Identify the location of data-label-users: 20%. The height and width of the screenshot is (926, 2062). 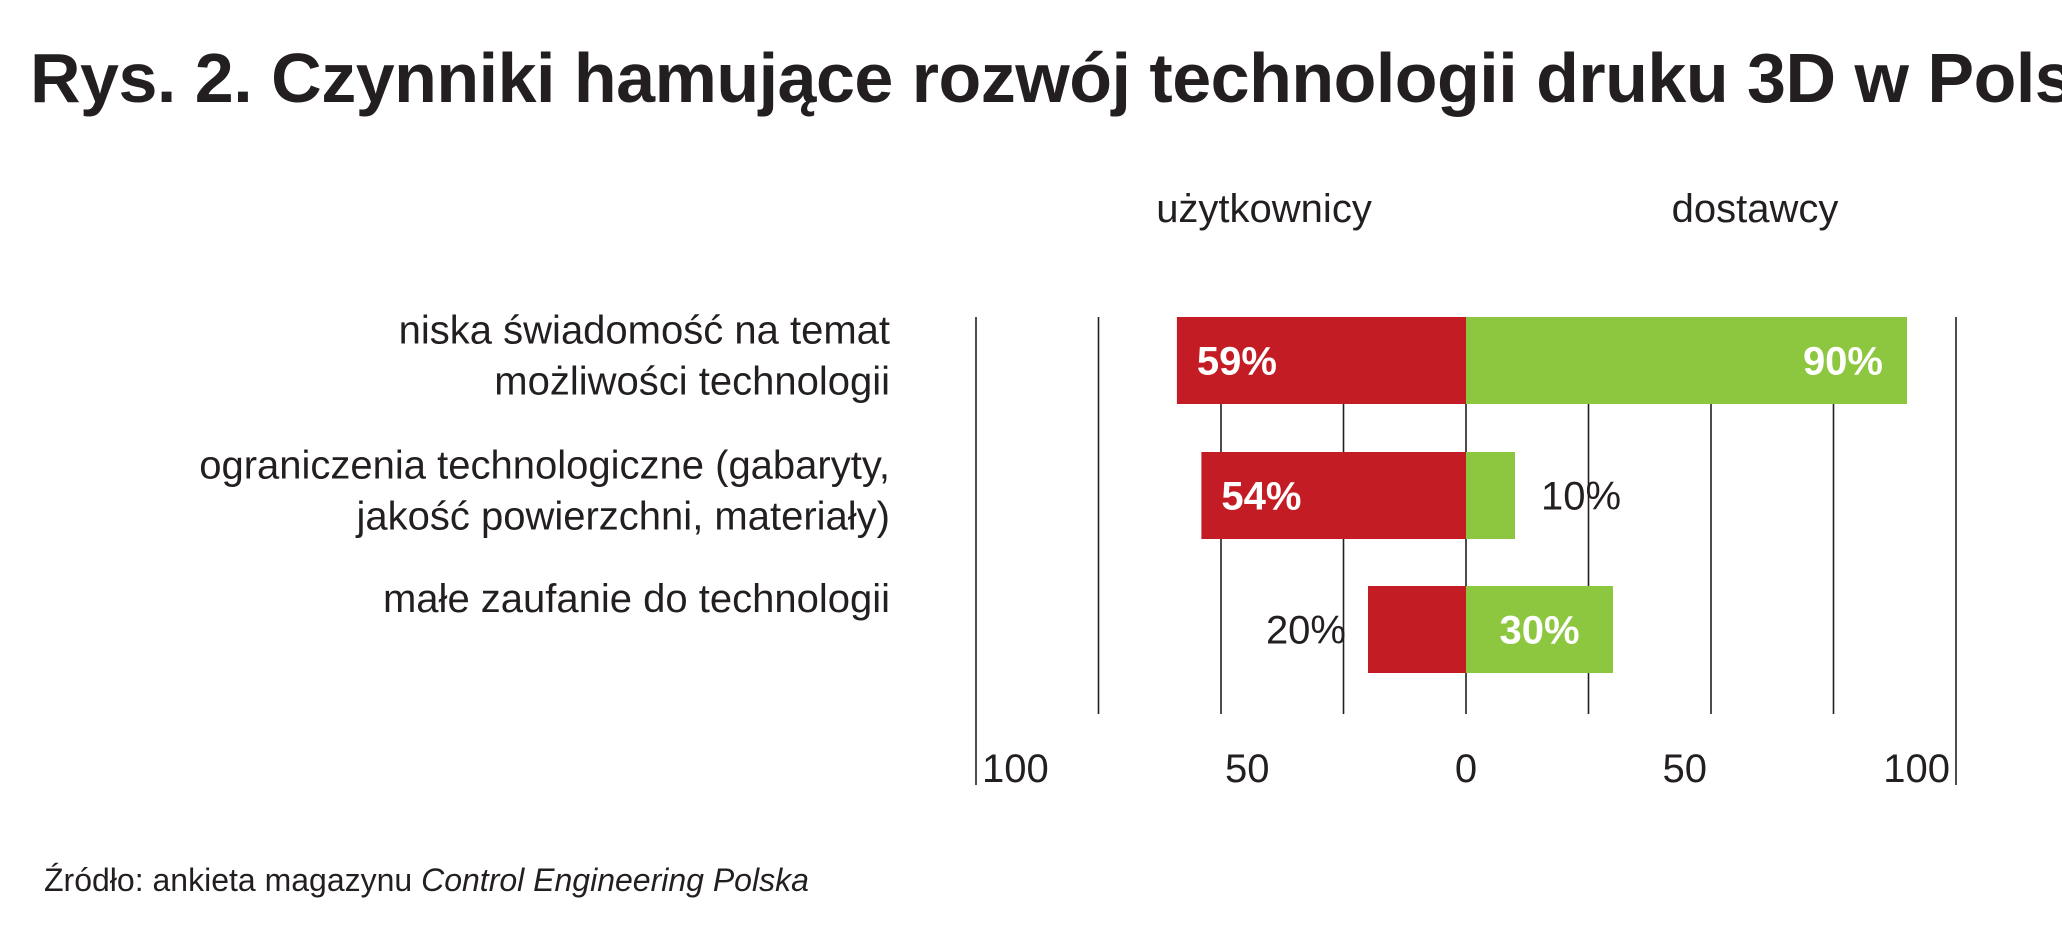
(1306, 631).